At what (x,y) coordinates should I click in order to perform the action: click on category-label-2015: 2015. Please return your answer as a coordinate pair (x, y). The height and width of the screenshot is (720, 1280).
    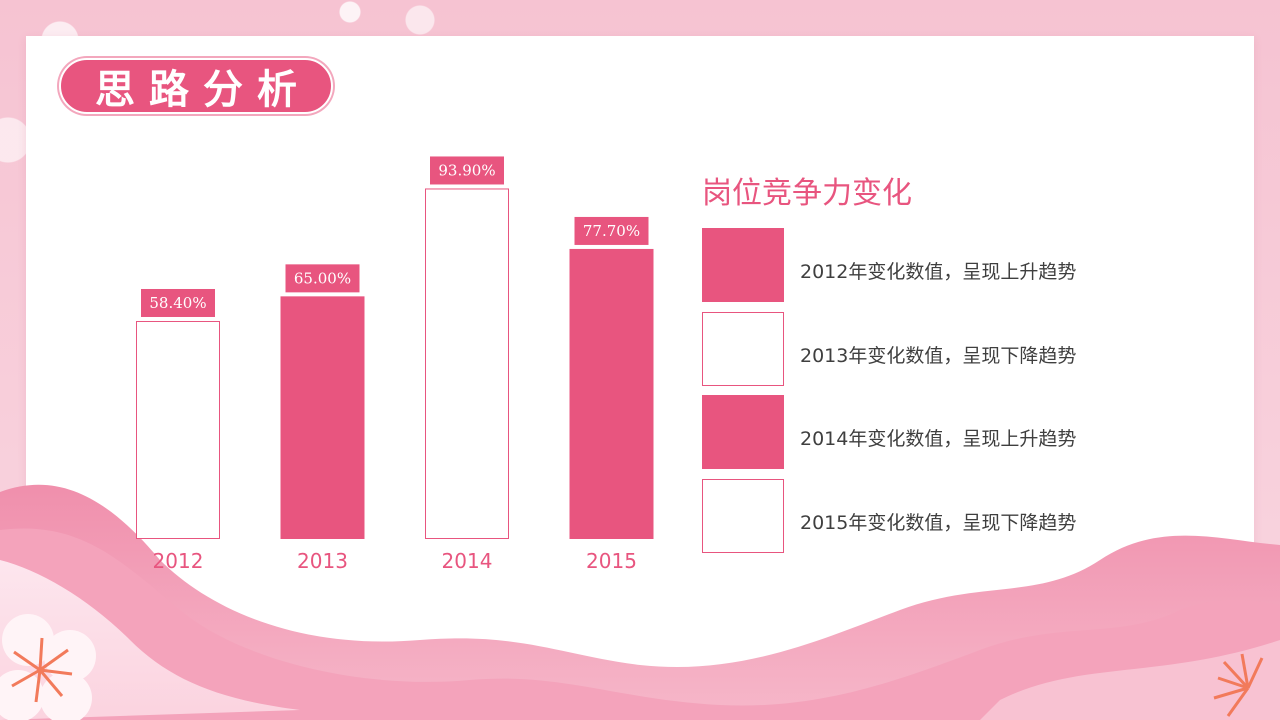
    Looking at the image, I should click on (611, 561).